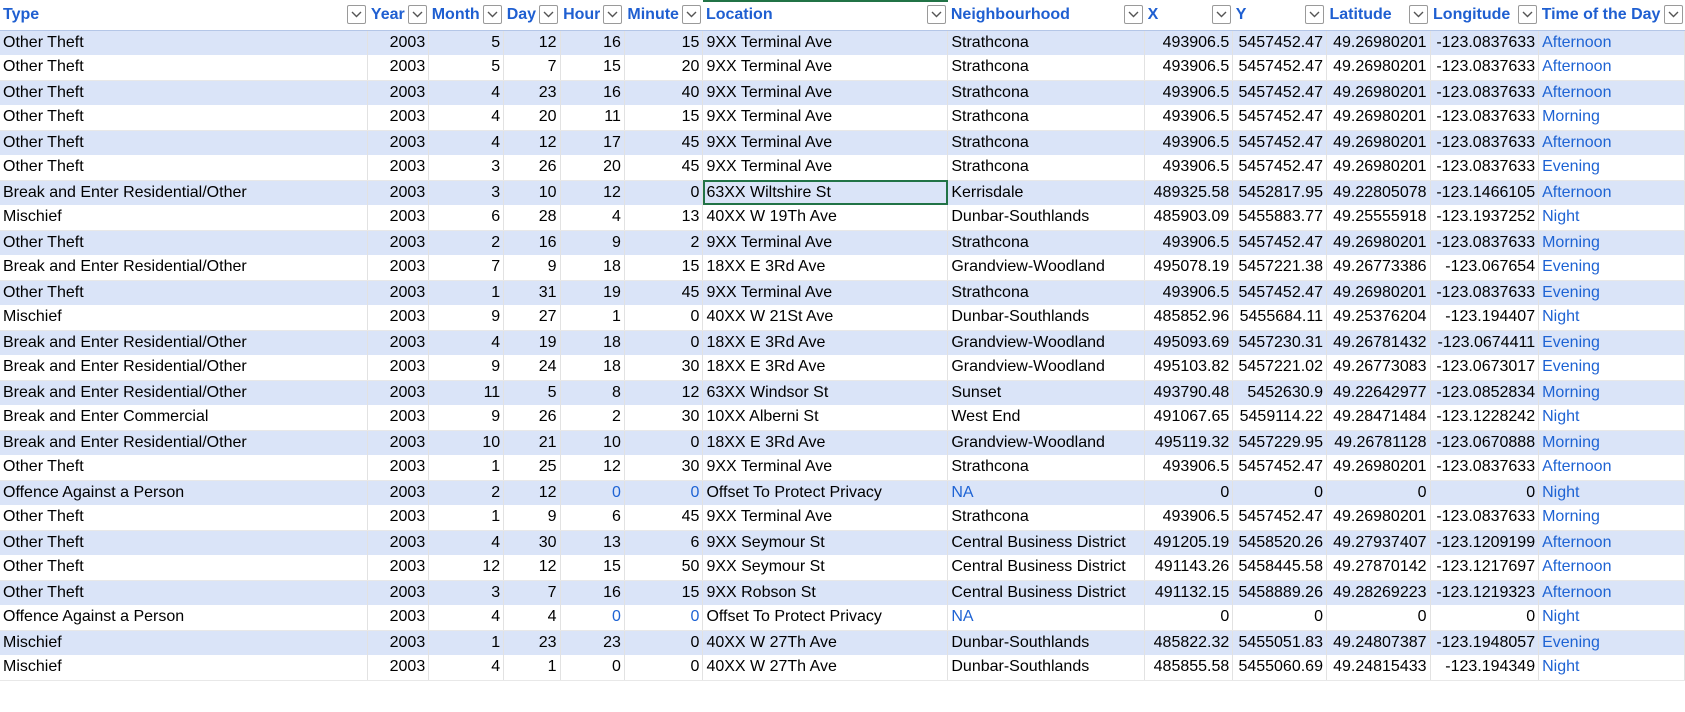 This screenshot has width=1685, height=712. Describe the element at coordinates (532, 218) in the screenshot. I see `cell-day: 28` at that location.